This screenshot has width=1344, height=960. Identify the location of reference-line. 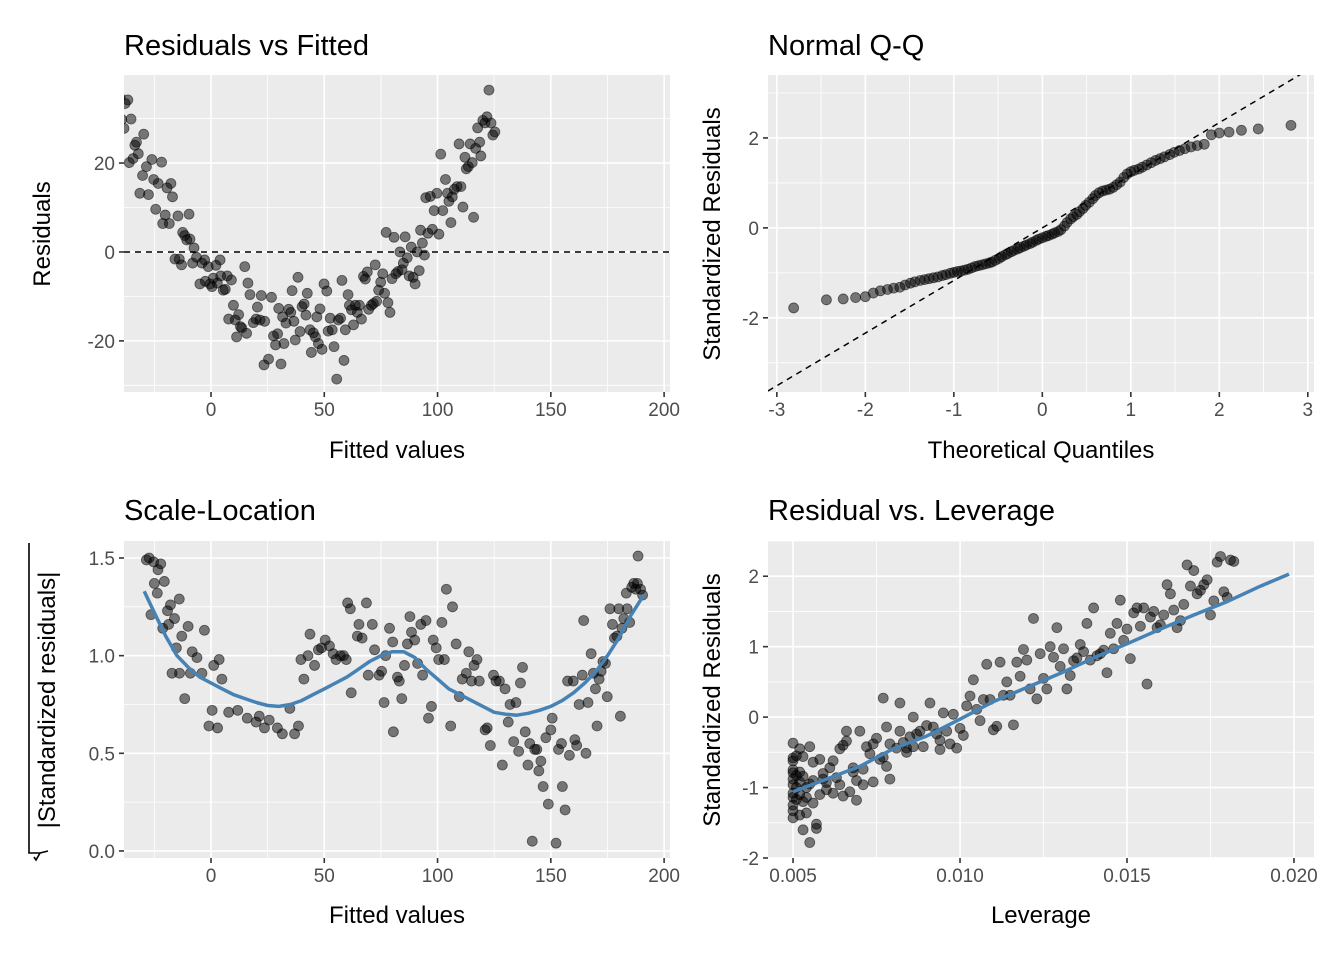
(1034, 233).